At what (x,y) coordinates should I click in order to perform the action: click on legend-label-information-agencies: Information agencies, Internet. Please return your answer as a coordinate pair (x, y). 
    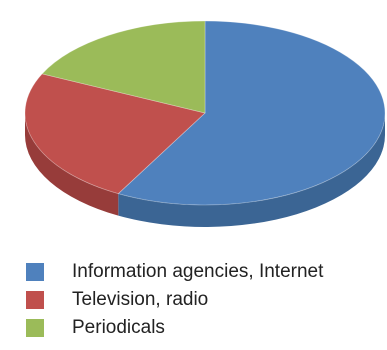
    Looking at the image, I should click on (198, 271).